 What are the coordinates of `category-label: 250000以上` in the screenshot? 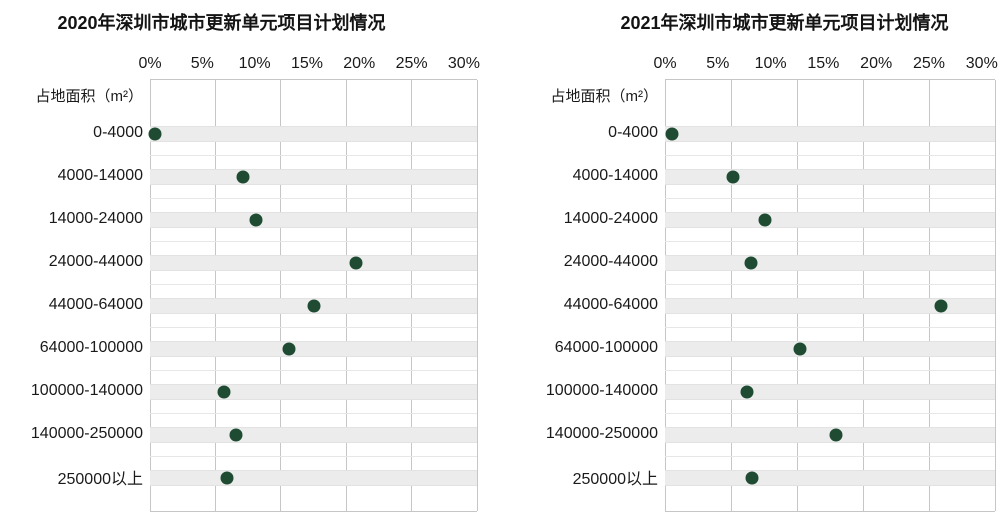 It's located at (100, 479).